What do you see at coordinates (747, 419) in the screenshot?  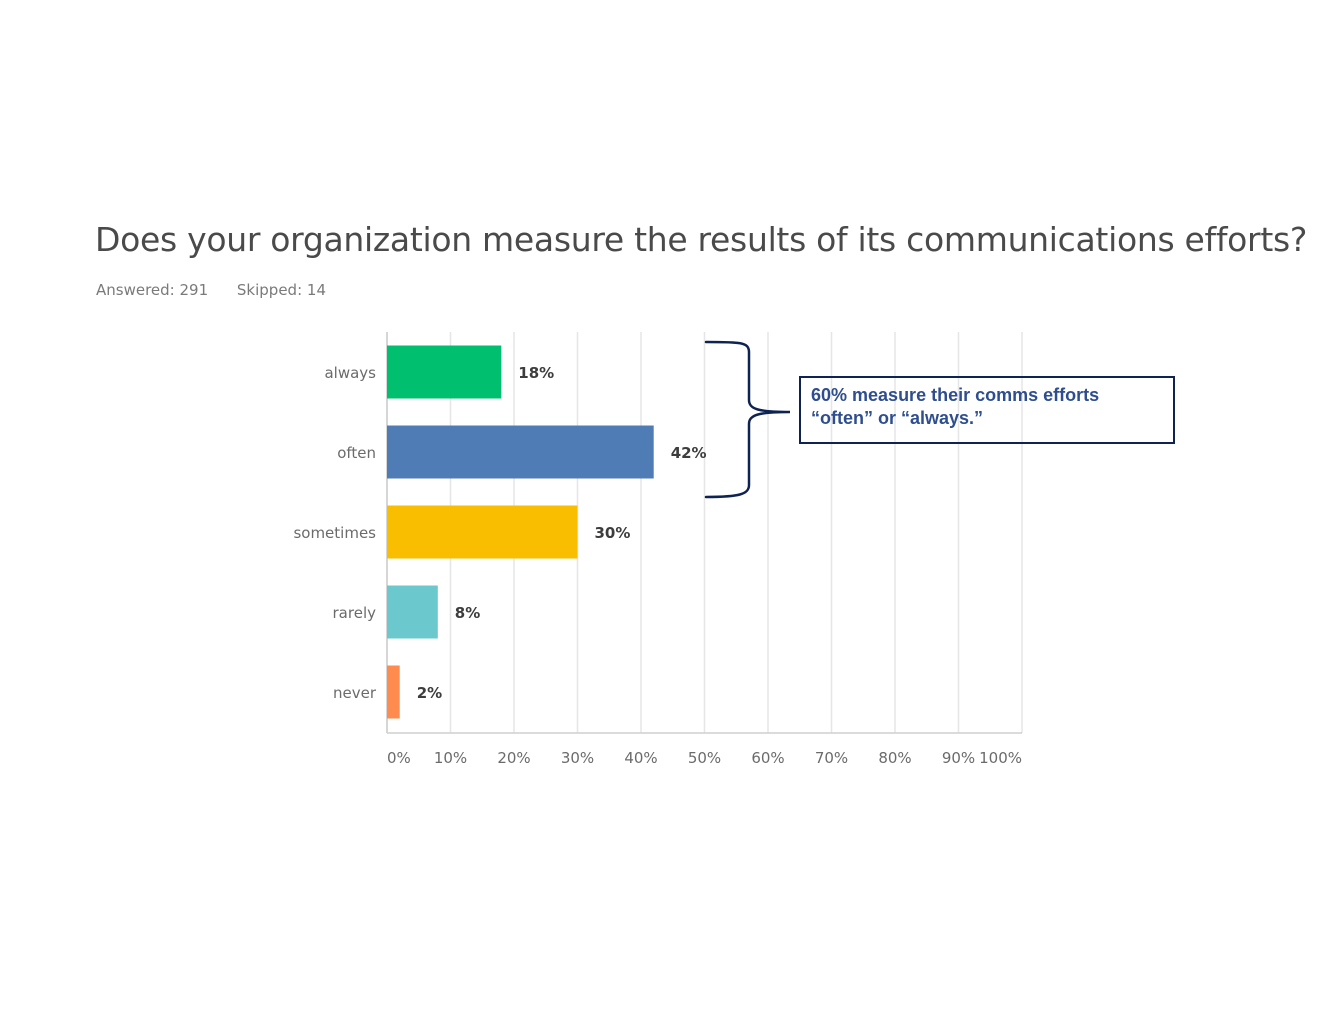 I see `callout-bracket` at bounding box center [747, 419].